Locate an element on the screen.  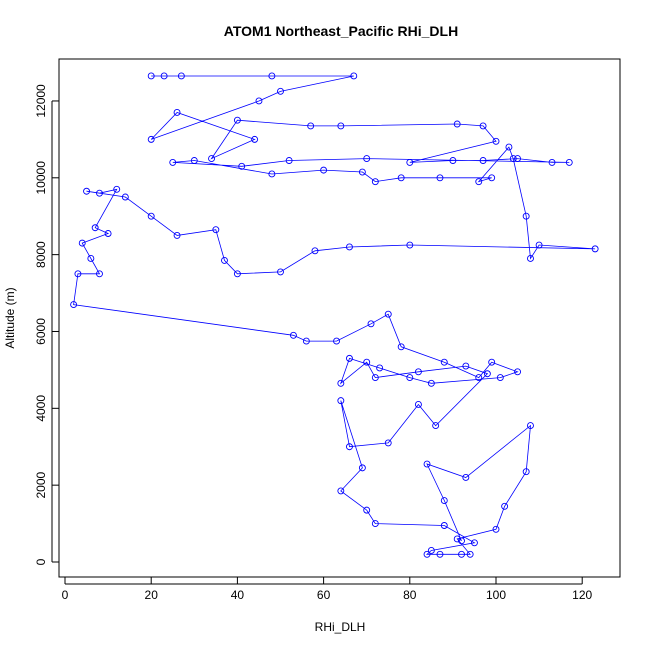
y-tick-label: 10000 is located at coordinates (41, 178).